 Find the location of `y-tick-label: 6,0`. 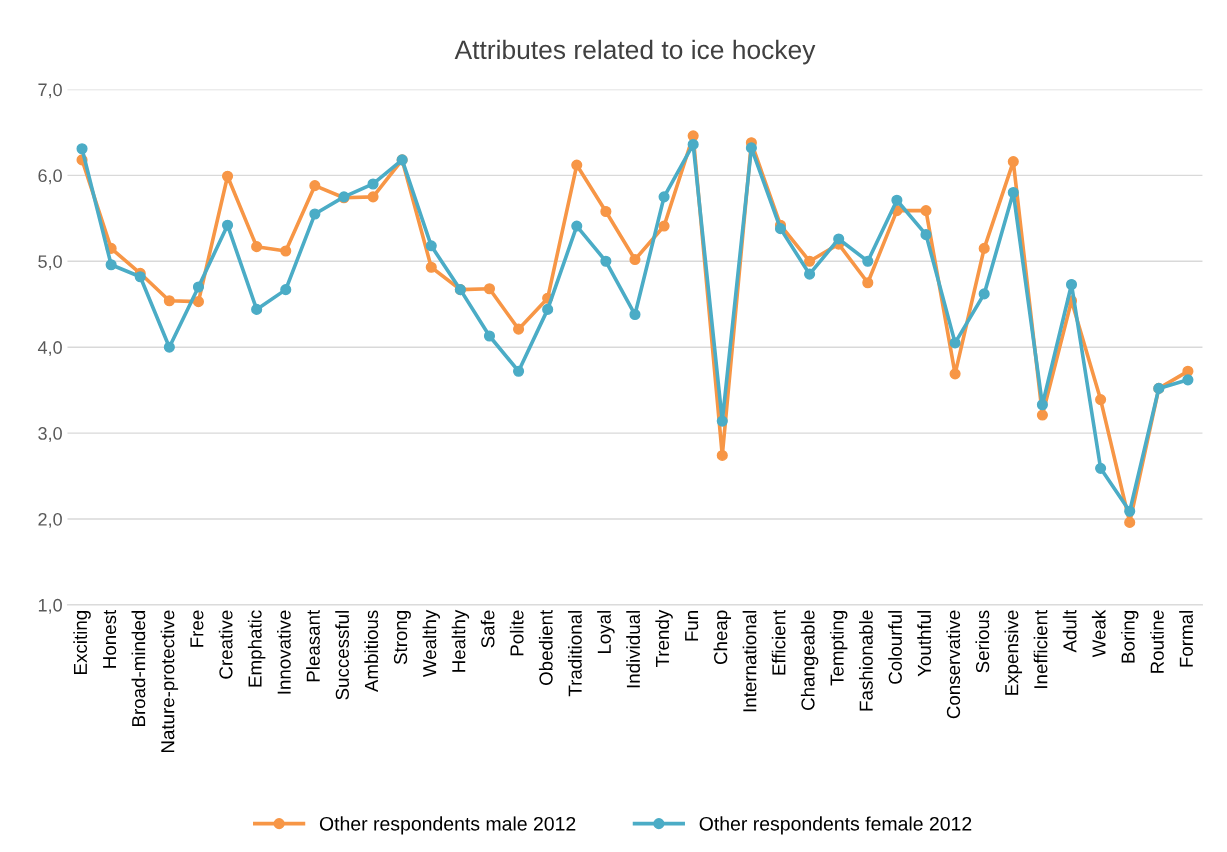

y-tick-label: 6,0 is located at coordinates (50, 177).